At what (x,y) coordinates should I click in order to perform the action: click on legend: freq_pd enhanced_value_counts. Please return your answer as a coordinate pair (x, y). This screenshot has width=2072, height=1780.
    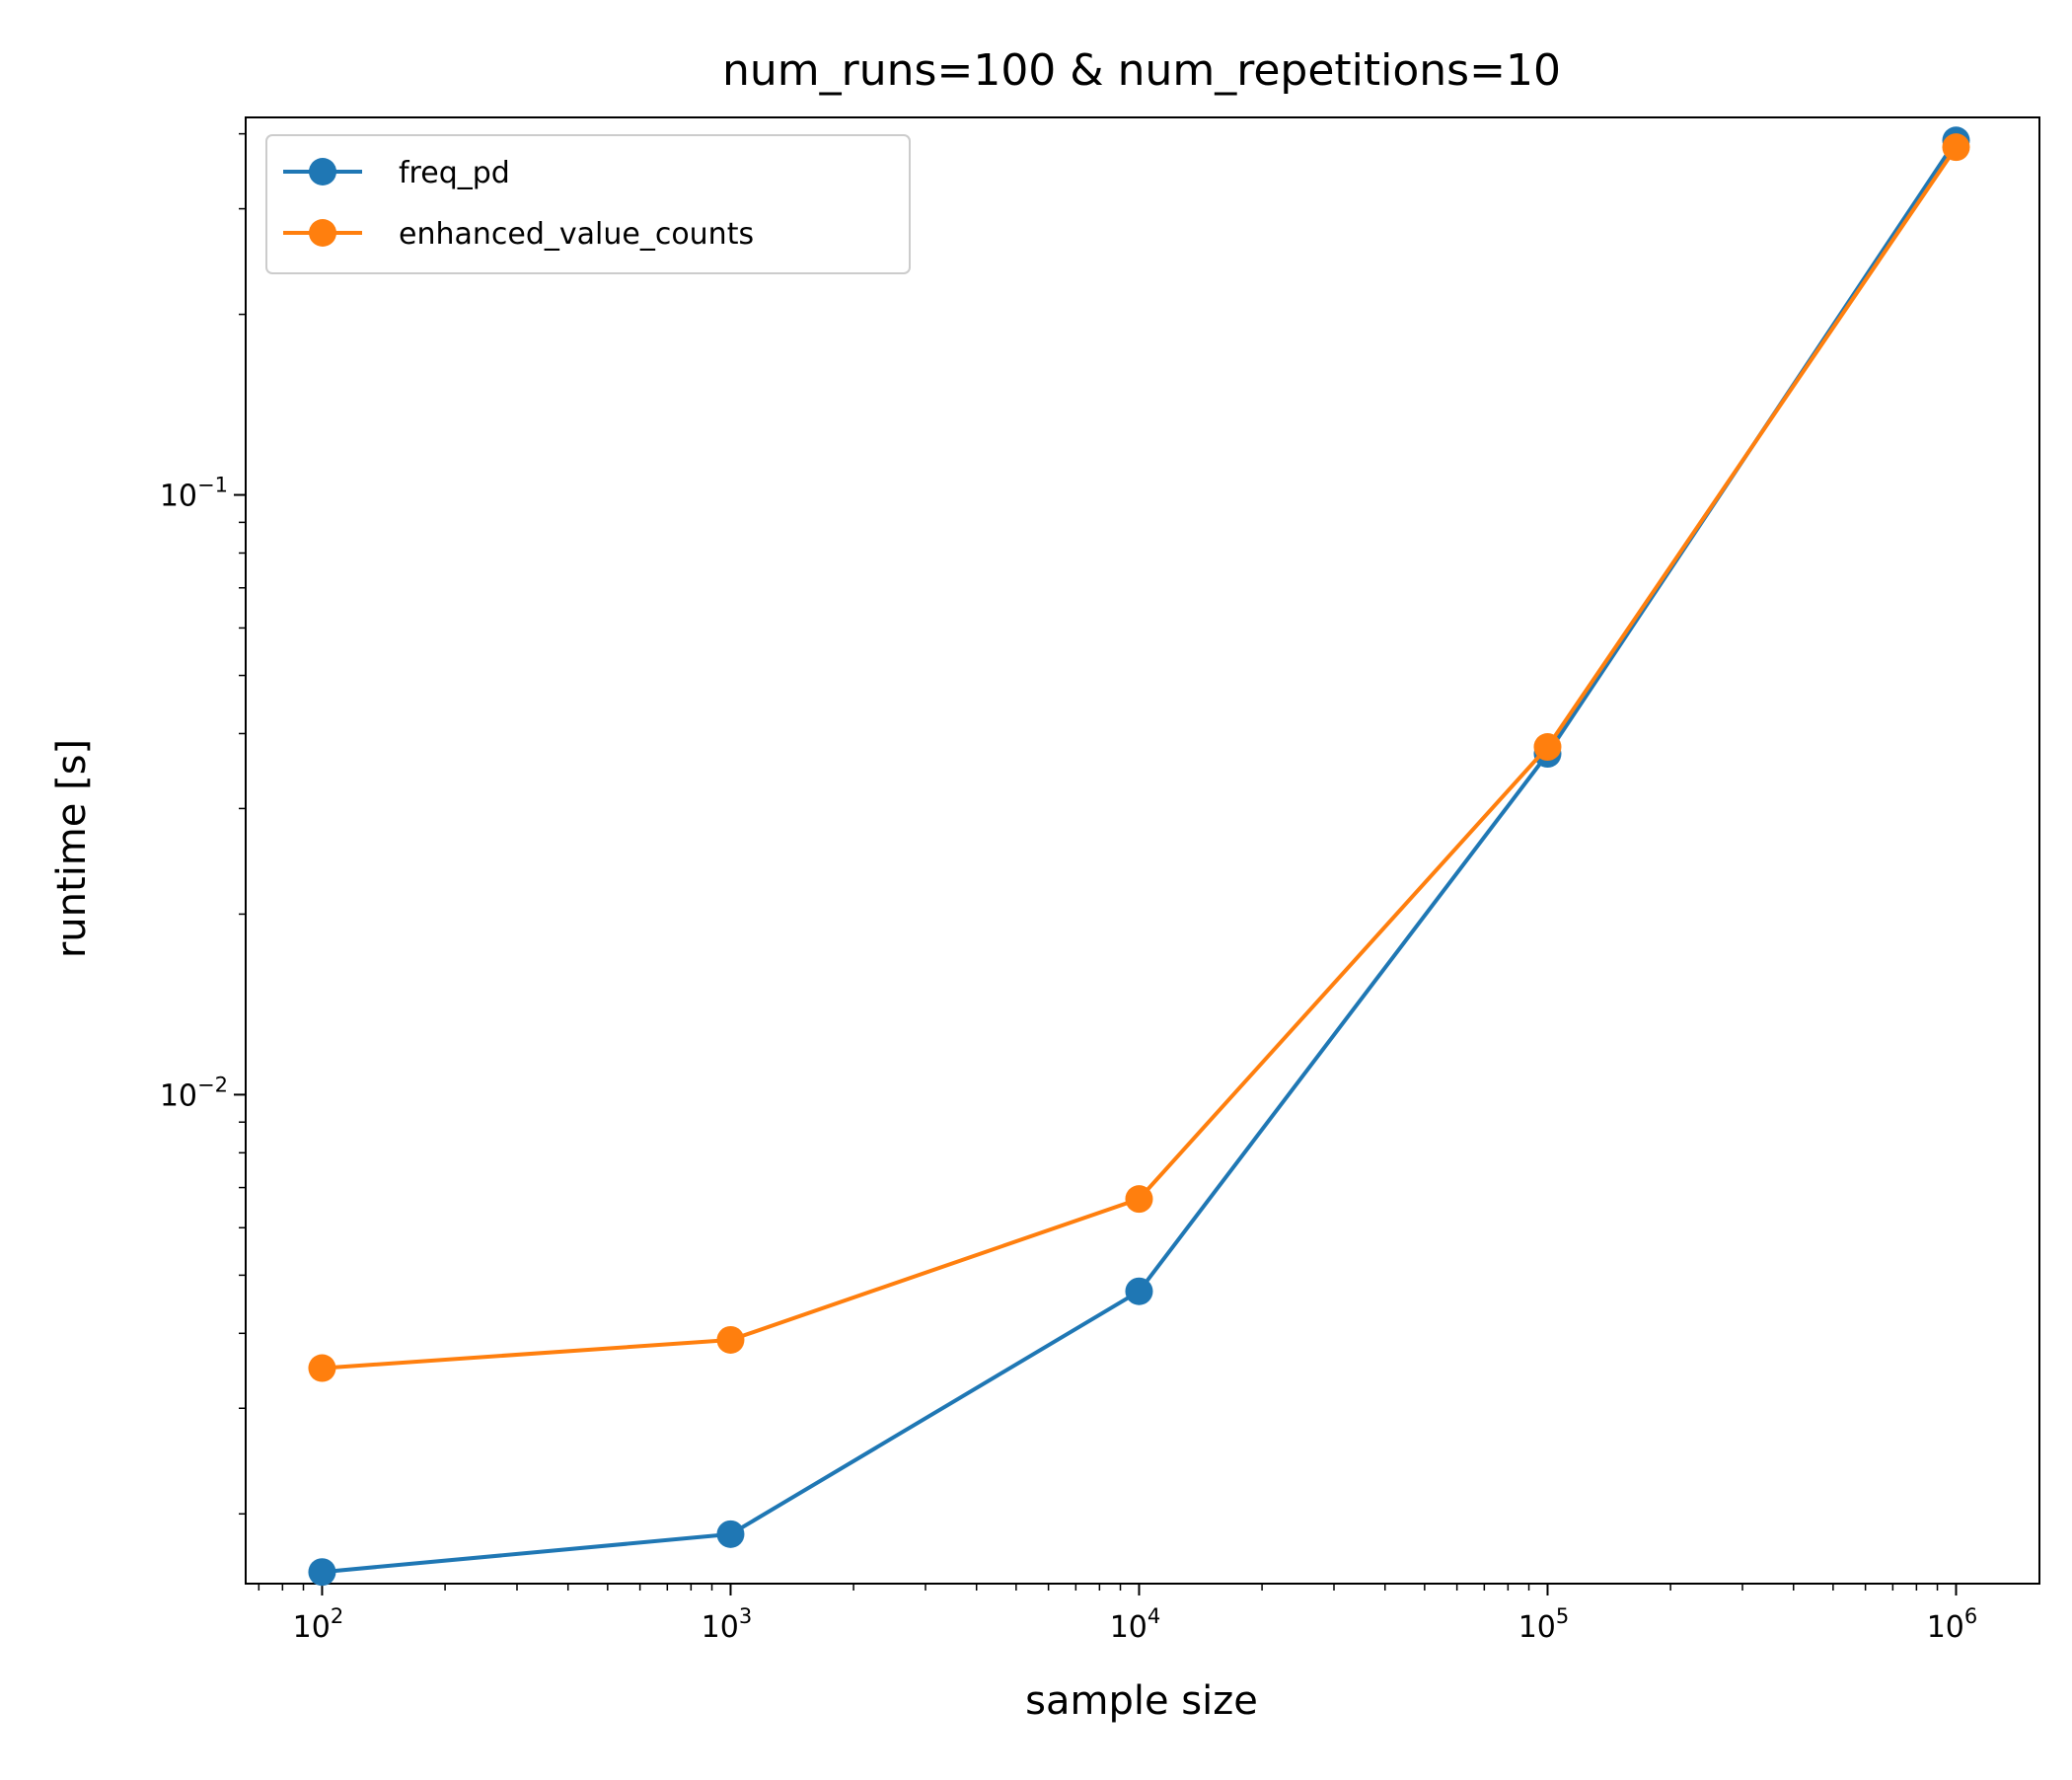
    Looking at the image, I should click on (588, 204).